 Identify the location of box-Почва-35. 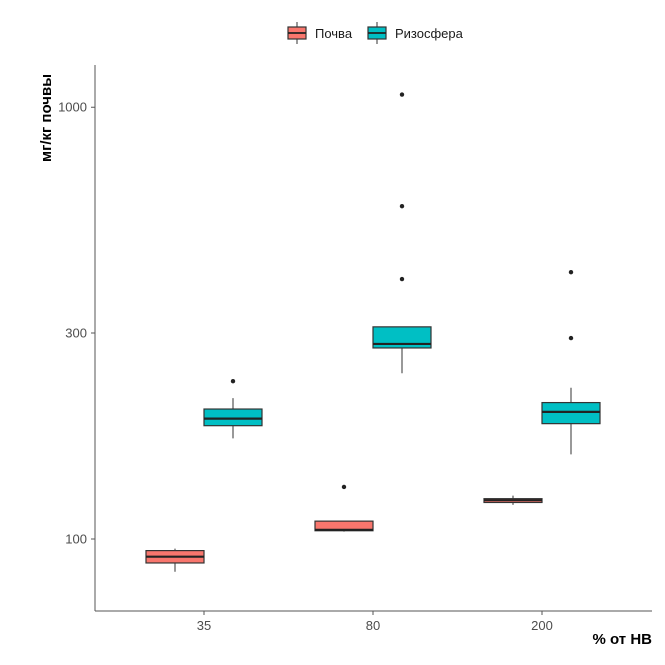
(175, 560).